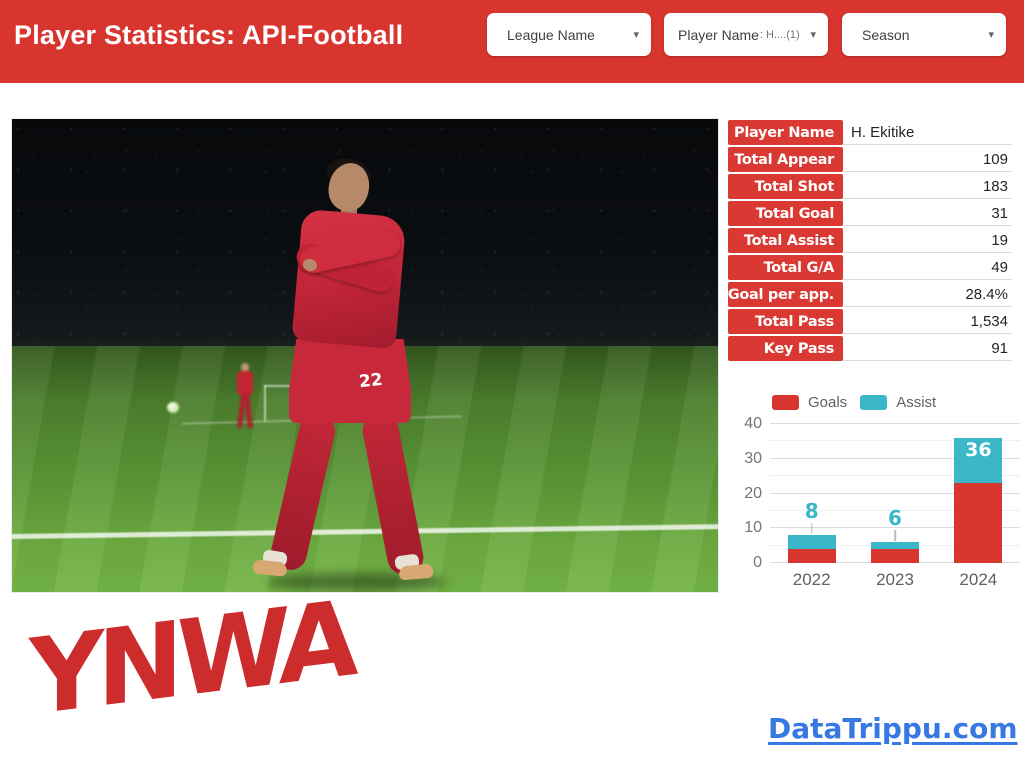 The image size is (1024, 765). What do you see at coordinates (416, 572) in the screenshot?
I see `player-boot` at bounding box center [416, 572].